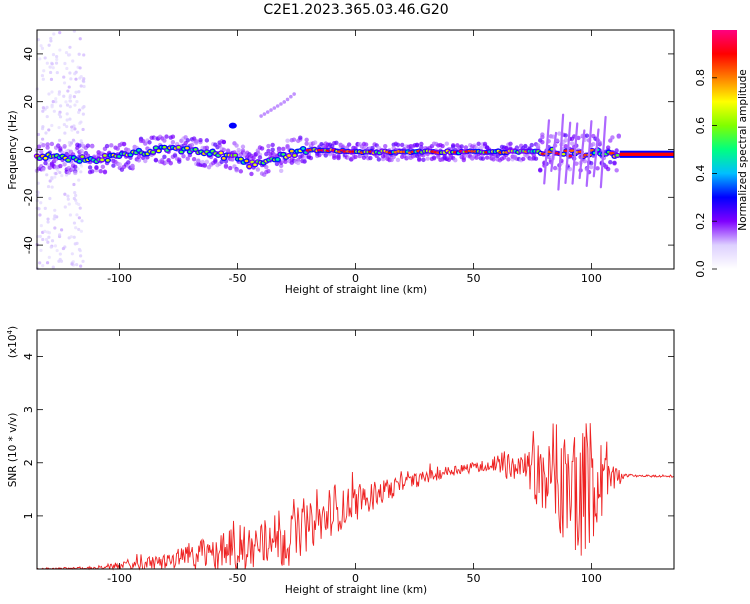  I want to click on colorbar-tick-label: 0.4, so click(700, 174).